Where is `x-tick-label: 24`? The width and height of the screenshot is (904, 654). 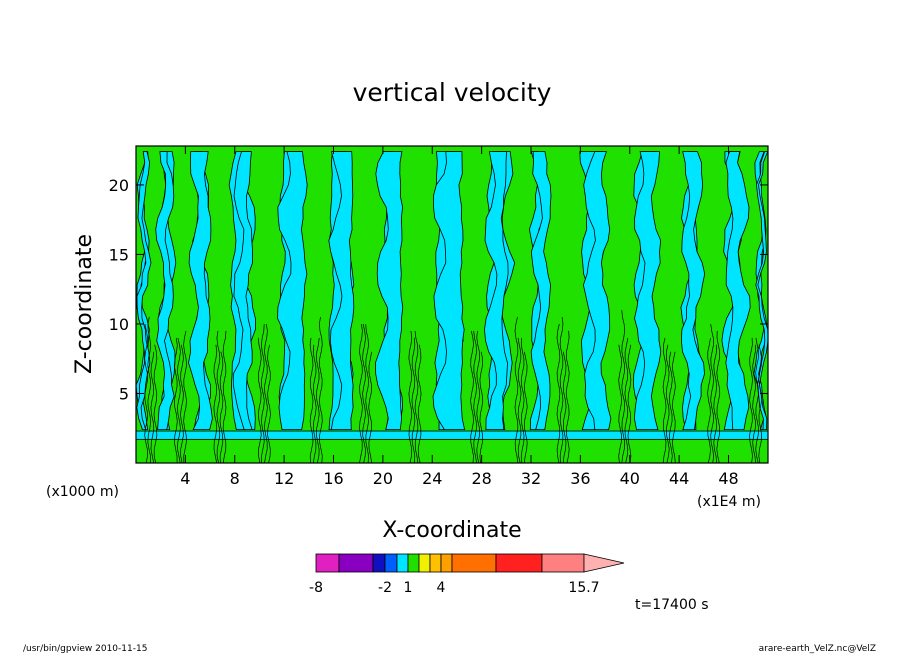 x-tick-label: 24 is located at coordinates (432, 478).